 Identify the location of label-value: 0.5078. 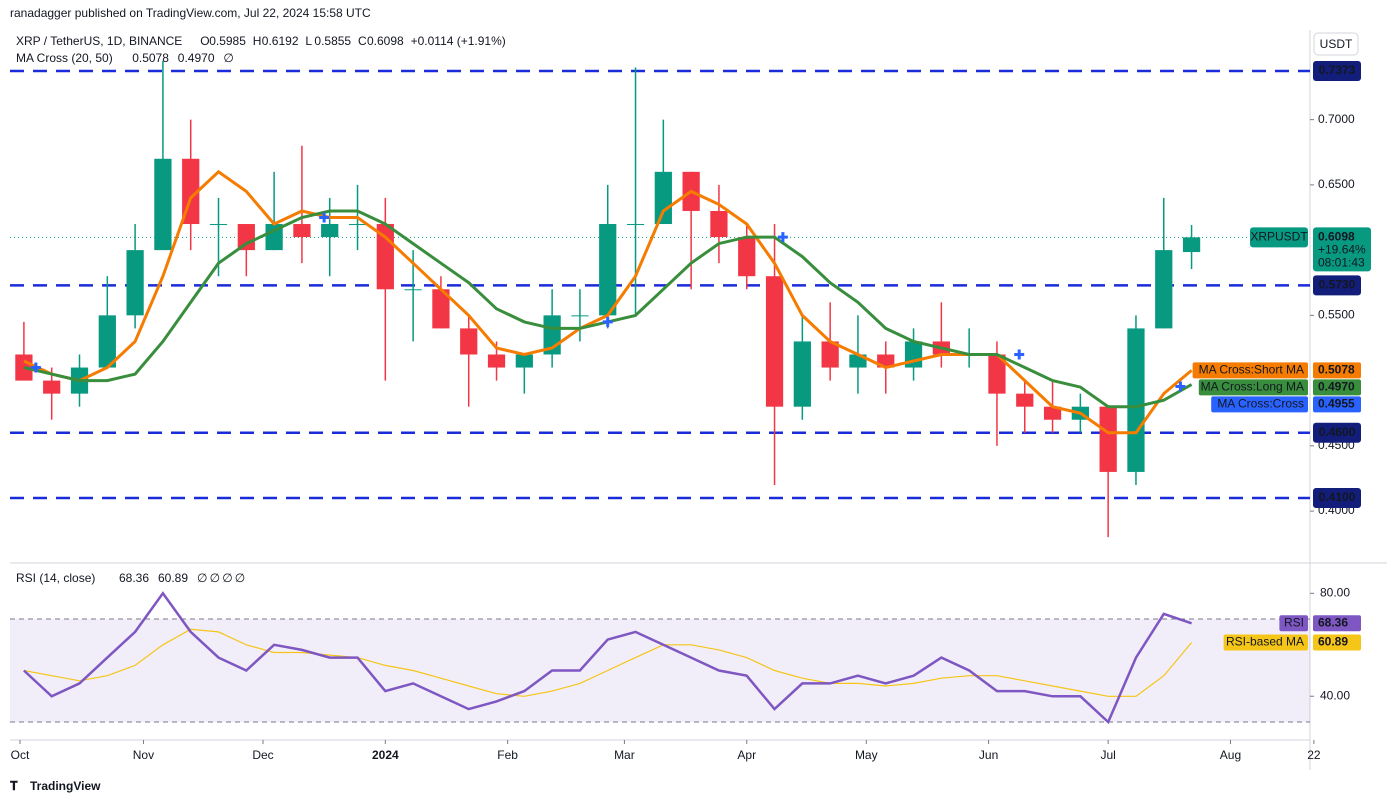
(1336, 370).